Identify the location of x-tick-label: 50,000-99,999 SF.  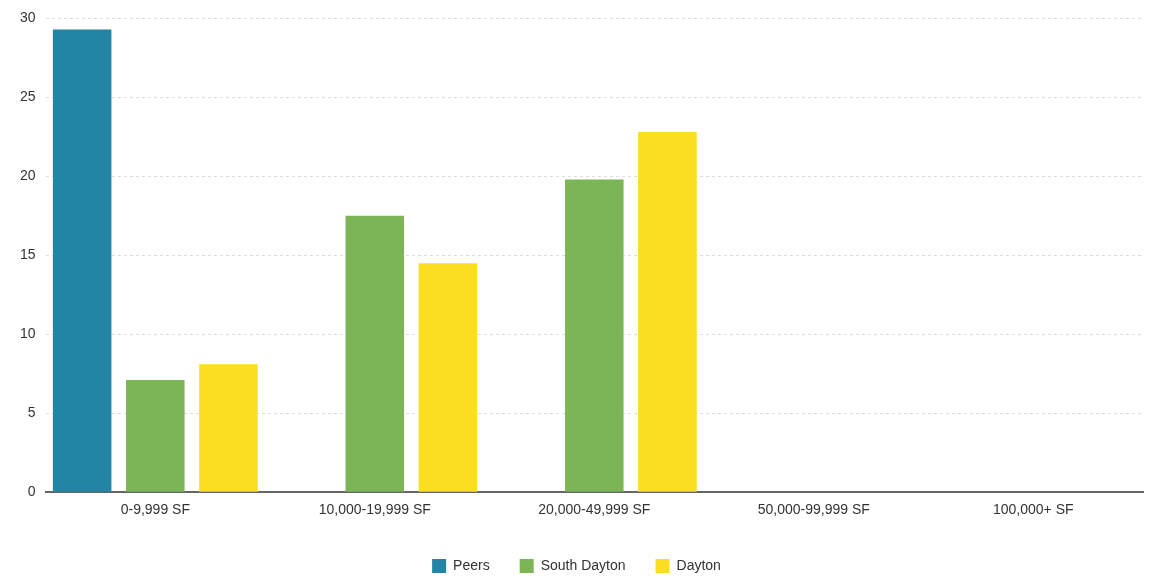
(813, 509).